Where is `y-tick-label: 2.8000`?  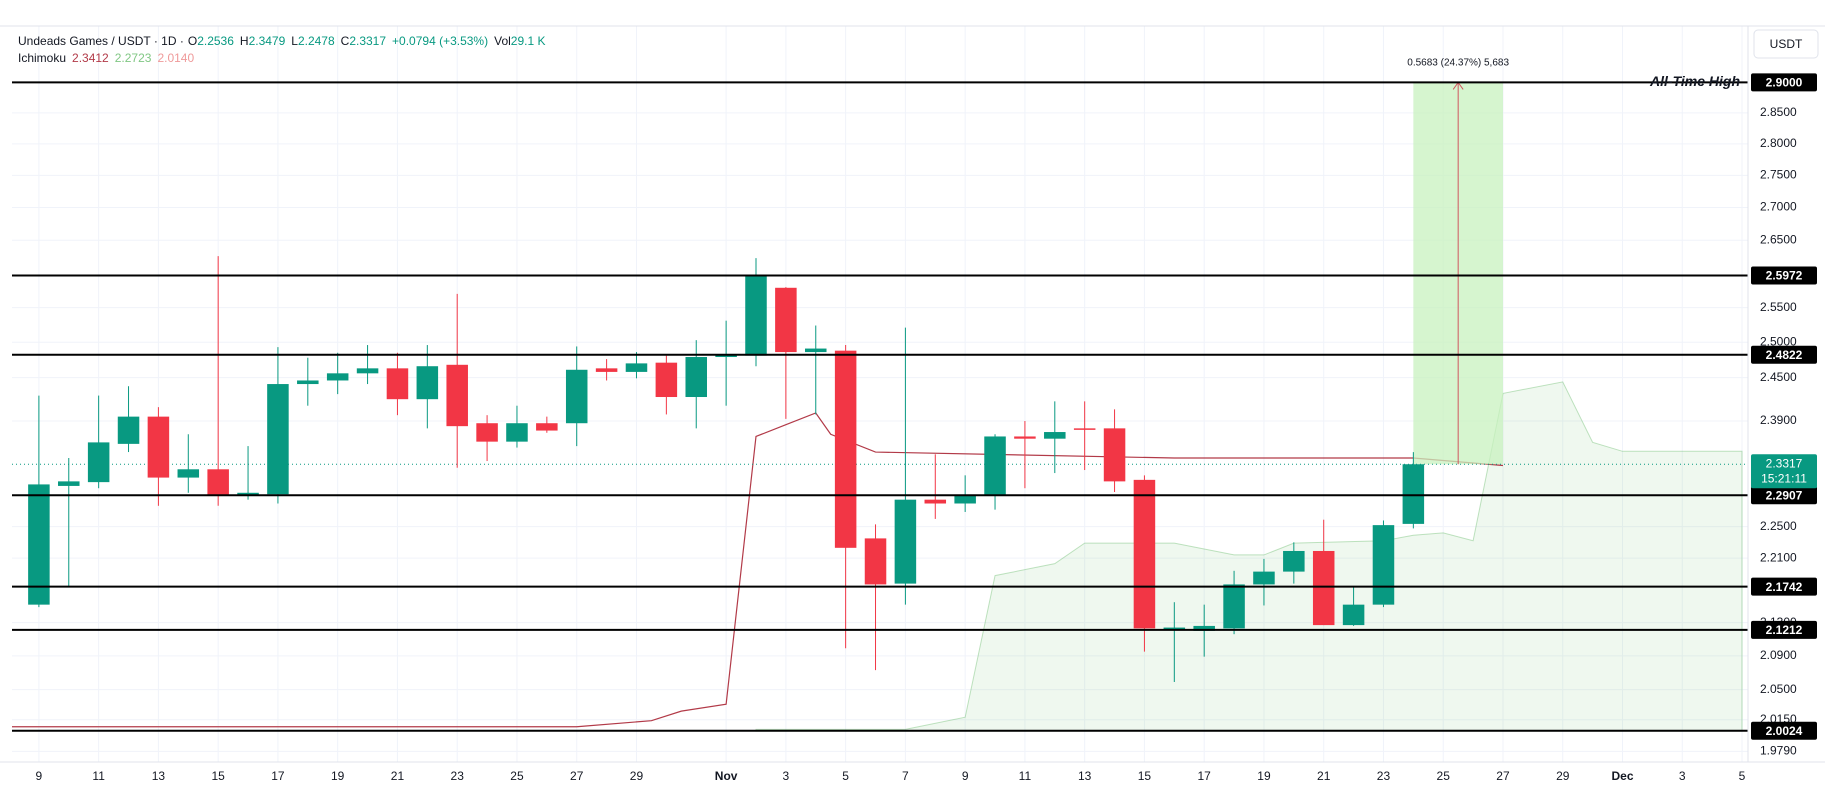 y-tick-label: 2.8000 is located at coordinates (1778, 143).